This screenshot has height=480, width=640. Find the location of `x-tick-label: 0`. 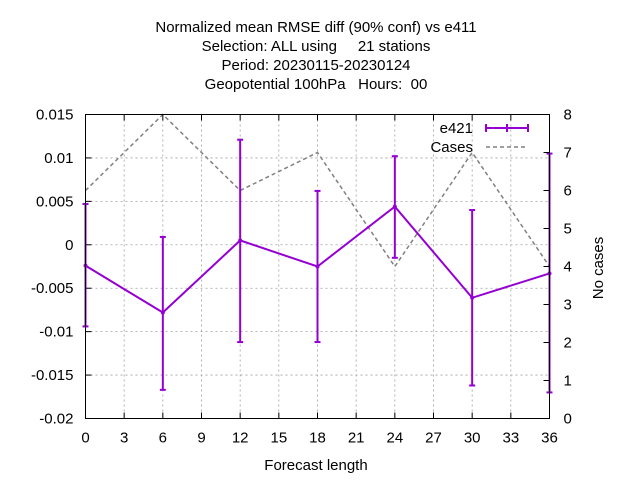

x-tick-label: 0 is located at coordinates (85, 438).